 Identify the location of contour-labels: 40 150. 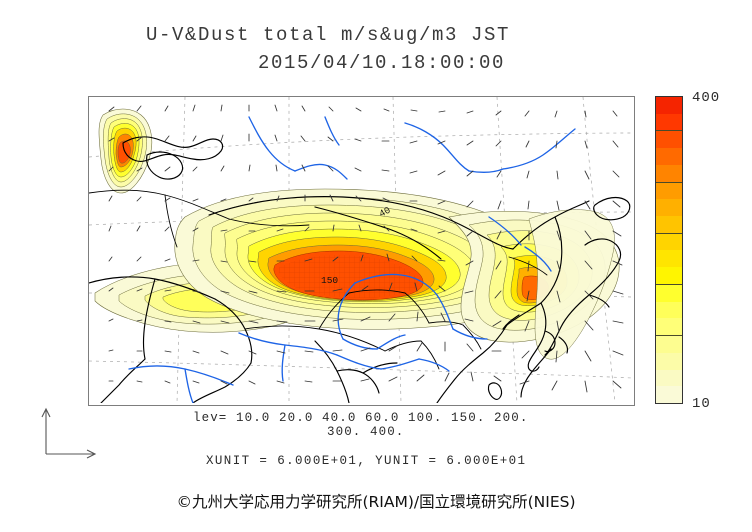
(357, 245).